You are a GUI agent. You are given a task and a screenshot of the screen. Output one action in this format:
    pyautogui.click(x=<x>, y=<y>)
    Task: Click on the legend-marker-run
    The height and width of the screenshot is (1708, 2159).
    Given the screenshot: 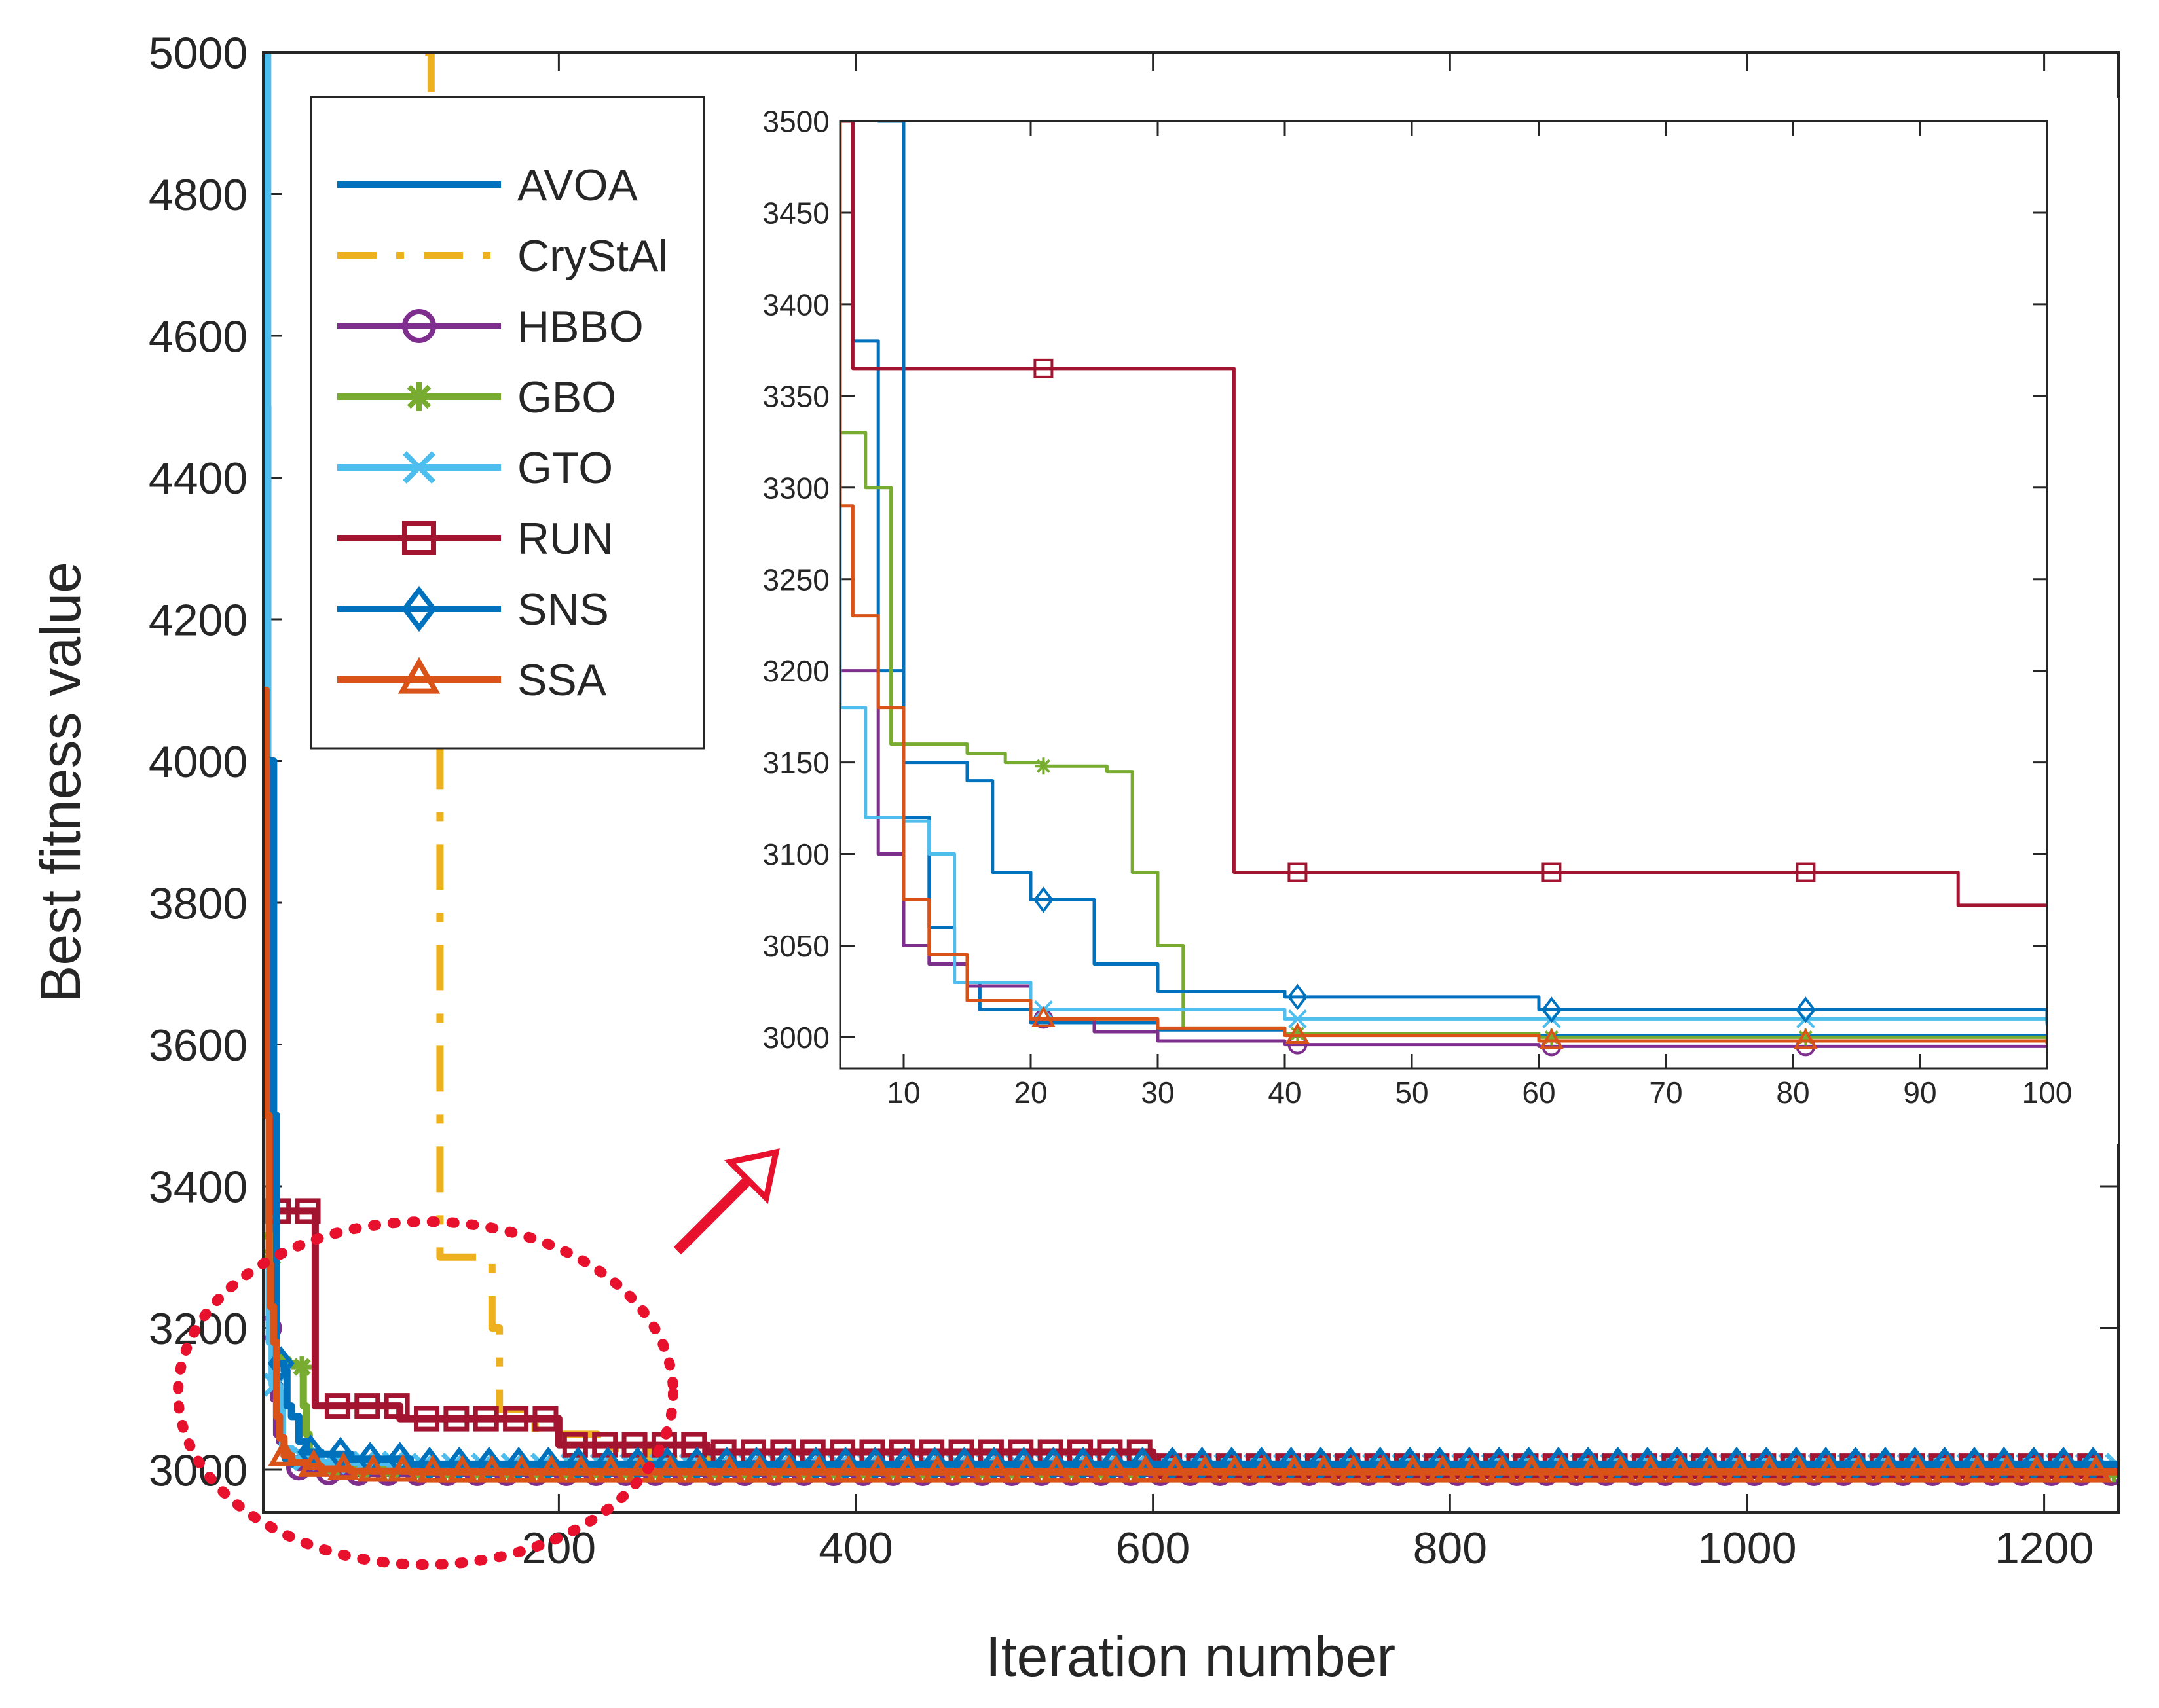 What is the action you would take?
    pyautogui.click(x=419, y=538)
    